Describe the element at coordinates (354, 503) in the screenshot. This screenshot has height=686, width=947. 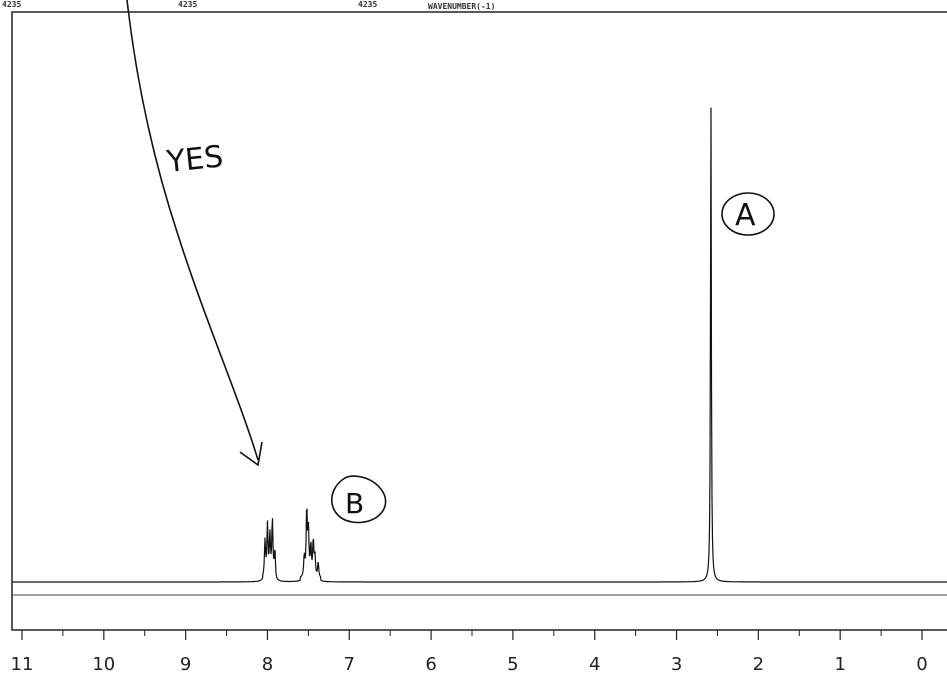
I see `peak-b-label: B` at that location.